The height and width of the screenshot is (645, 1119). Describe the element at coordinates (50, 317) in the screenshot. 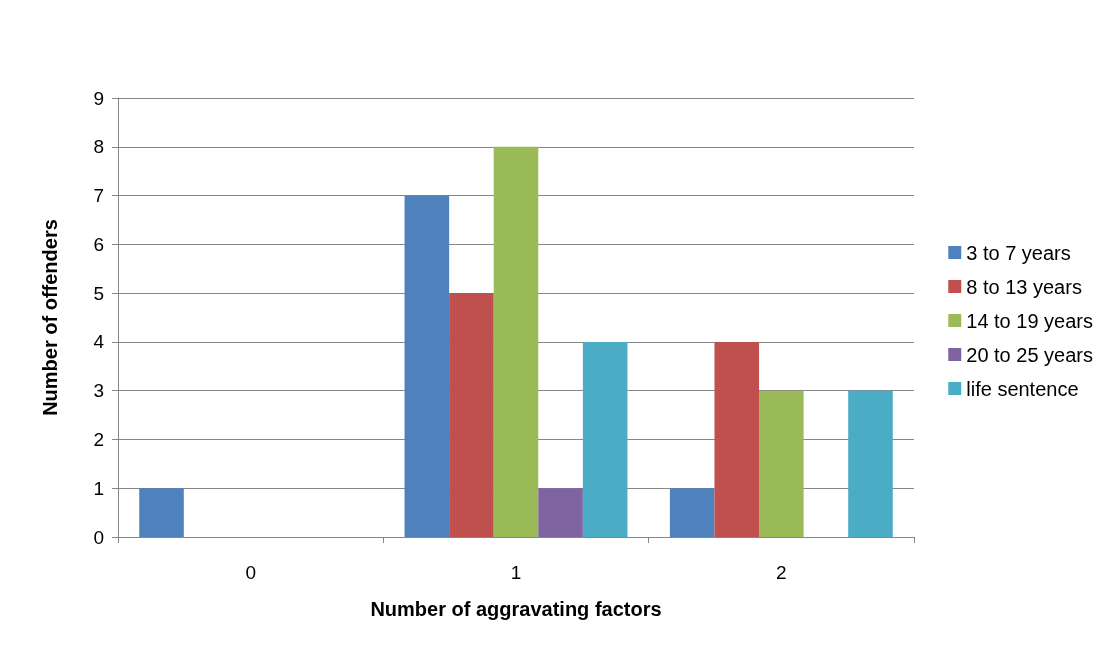

I see `y-axis-title: Number of offenders` at that location.